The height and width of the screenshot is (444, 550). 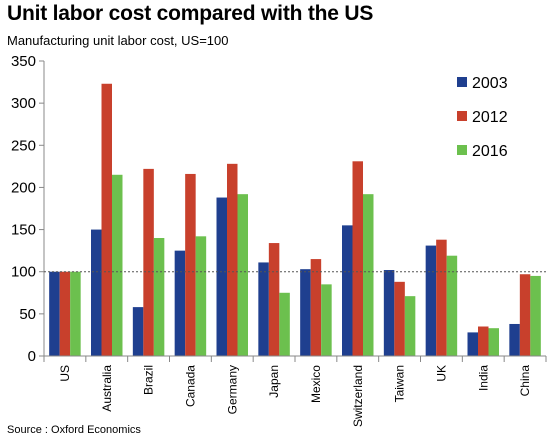 What do you see at coordinates (326, 320) in the screenshot?
I see `bar-2016-mexico` at bounding box center [326, 320].